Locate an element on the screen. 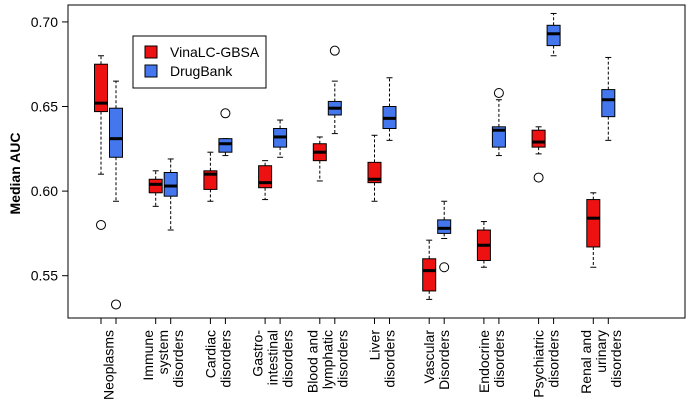 This screenshot has width=688, height=410. box-drugbank-blood is located at coordinates (334, 90).